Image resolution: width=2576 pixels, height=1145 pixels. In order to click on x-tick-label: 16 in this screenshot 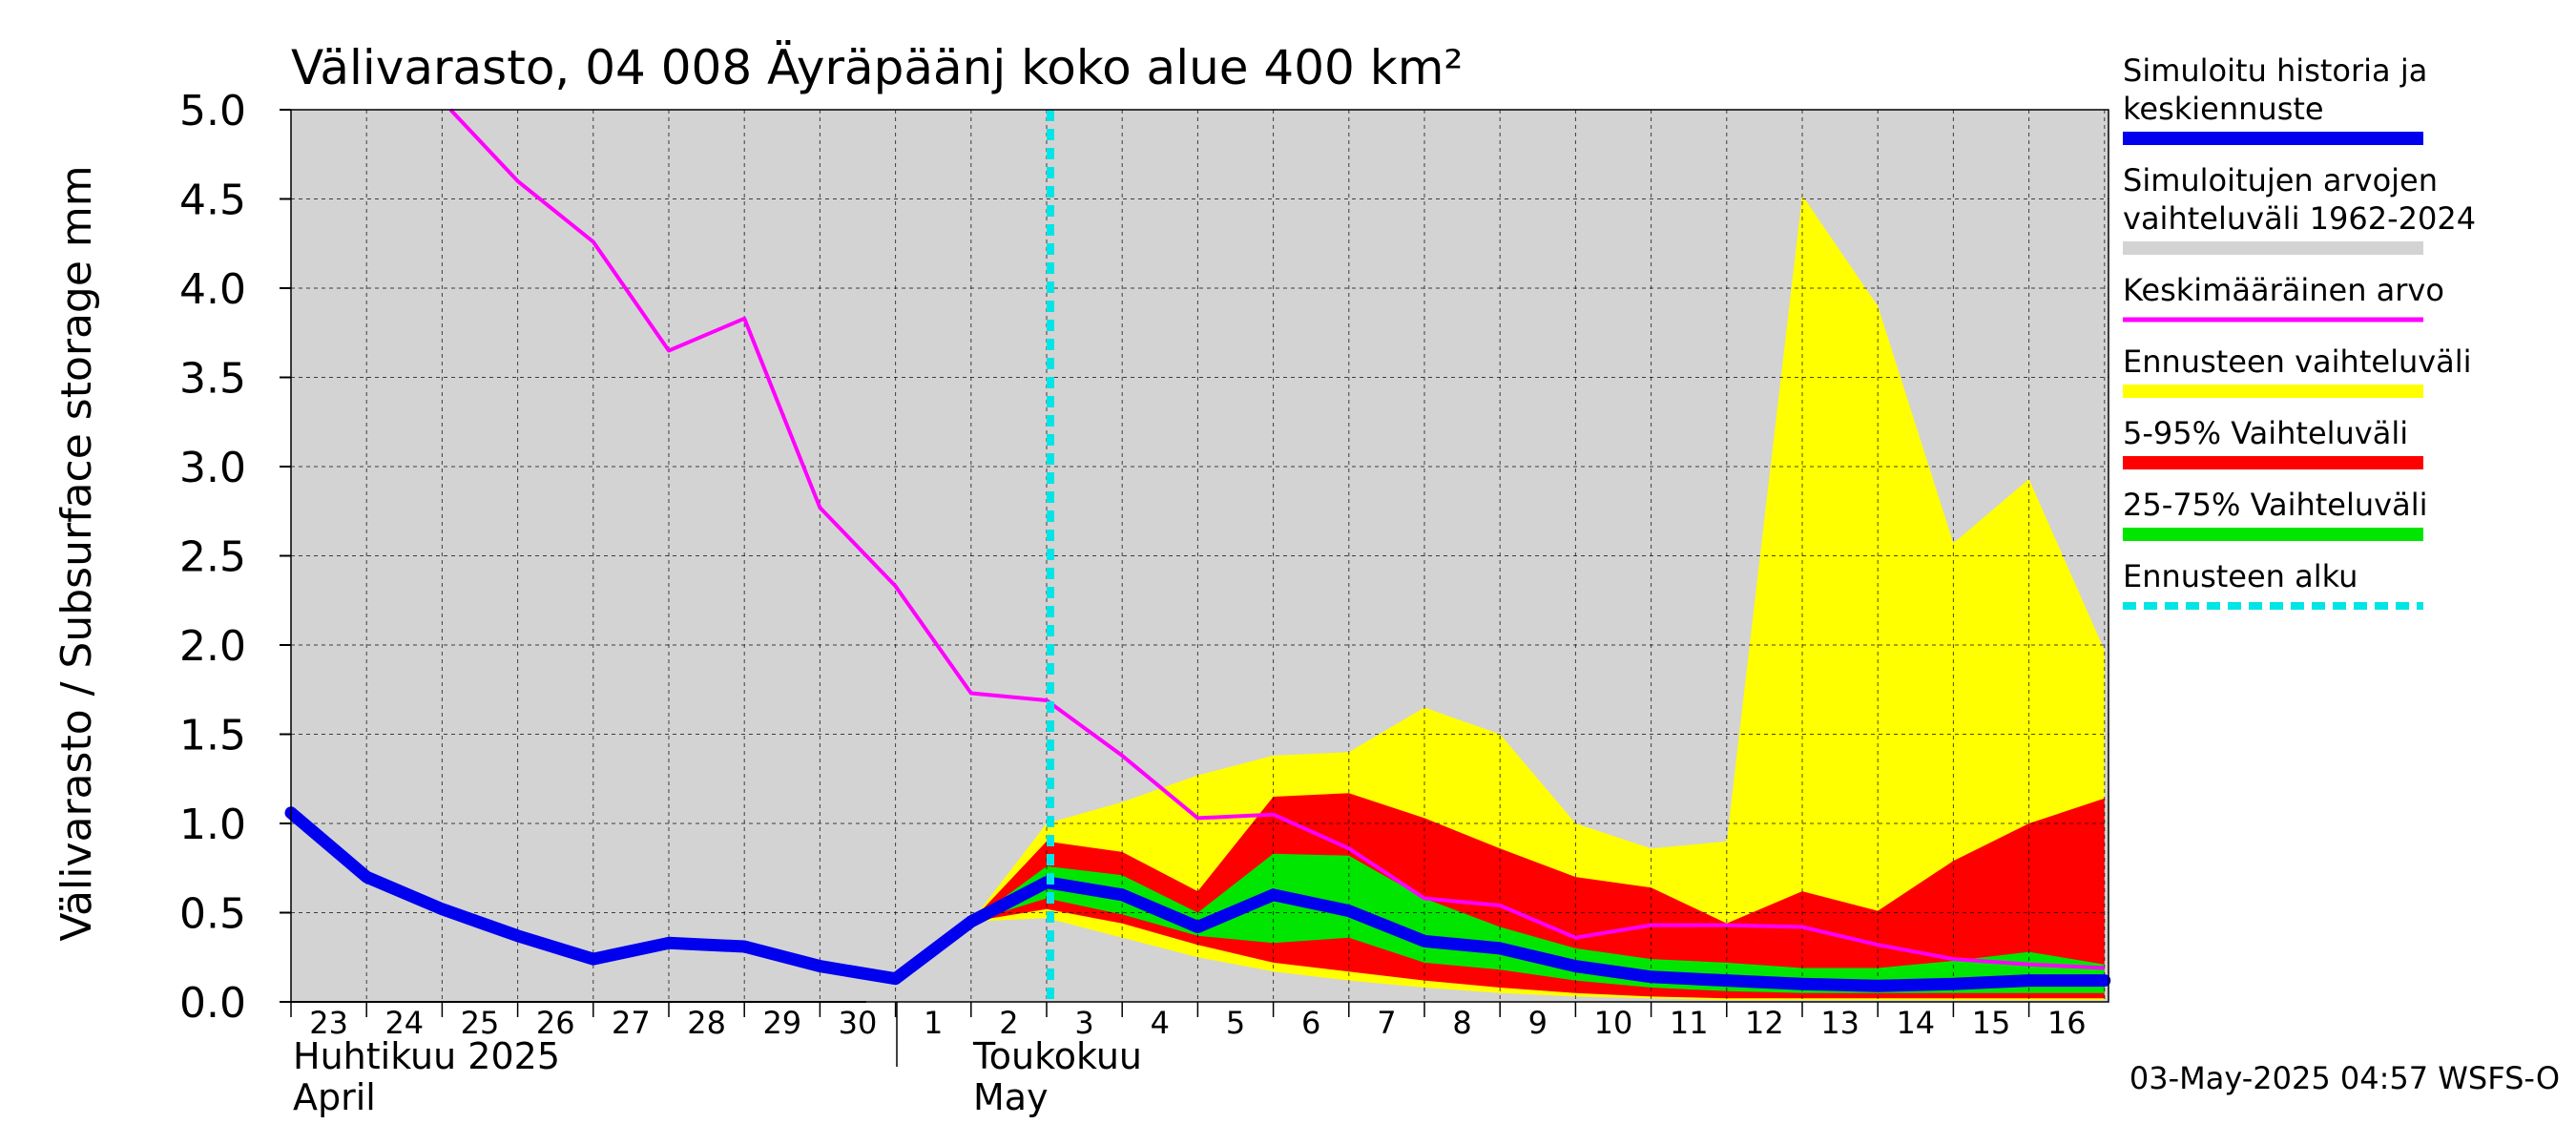, I will do `click(2067, 1023)`.